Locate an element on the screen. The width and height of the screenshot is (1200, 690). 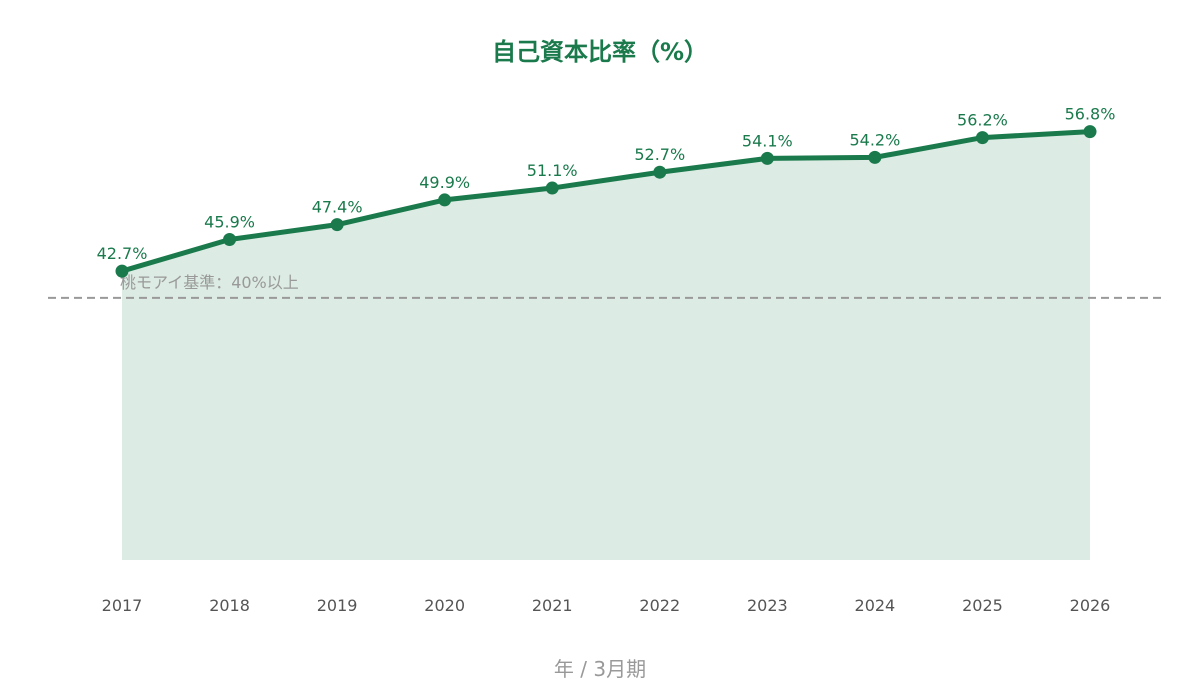
x-tick-layer: 2017 2018 2019 2020 2021 2022 2023 2024 2025 2026 is located at coordinates (606, 605).